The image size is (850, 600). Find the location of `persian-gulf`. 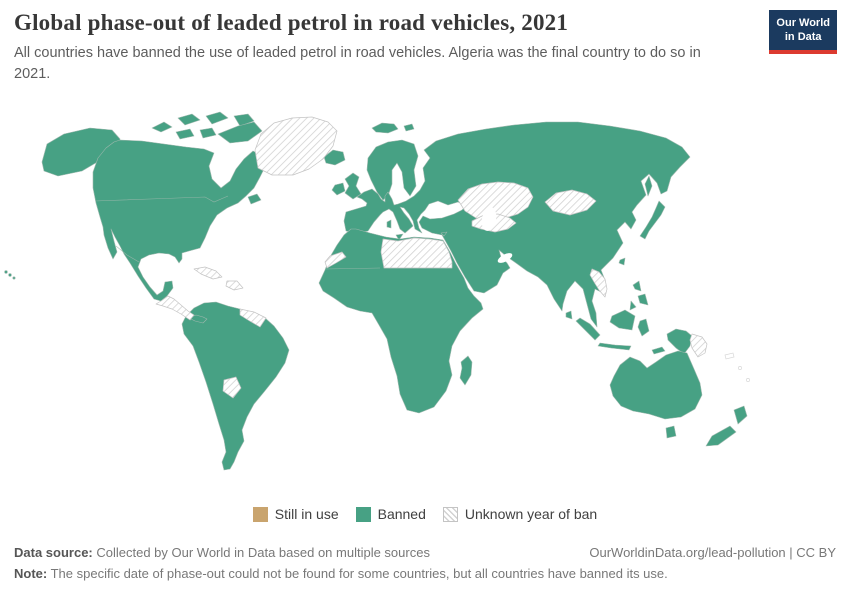

persian-gulf is located at coordinates (505, 258).